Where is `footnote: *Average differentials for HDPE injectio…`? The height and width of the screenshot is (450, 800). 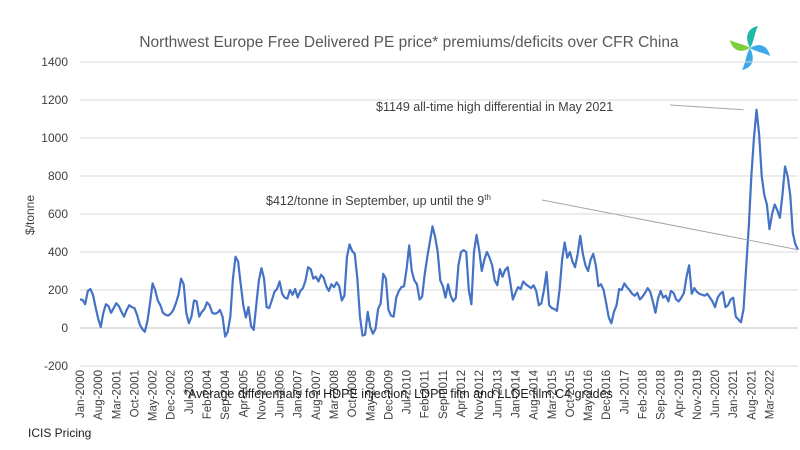
footnote: *Average differentials for HDPE injectio… is located at coordinates (398, 394).